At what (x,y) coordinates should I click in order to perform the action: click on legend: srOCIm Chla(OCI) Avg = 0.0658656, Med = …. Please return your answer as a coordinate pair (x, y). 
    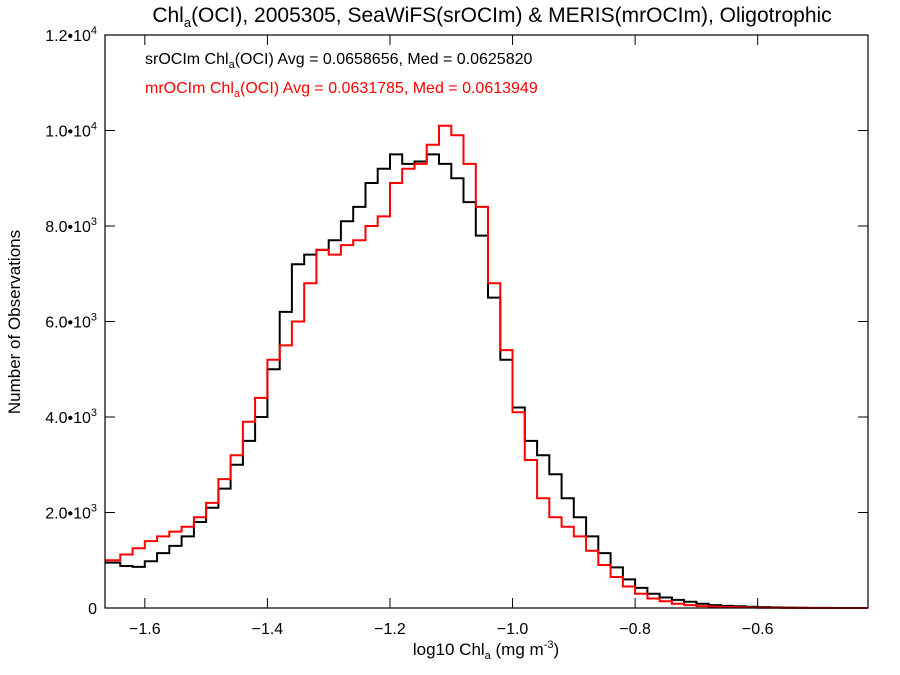
    Looking at the image, I should click on (341, 75).